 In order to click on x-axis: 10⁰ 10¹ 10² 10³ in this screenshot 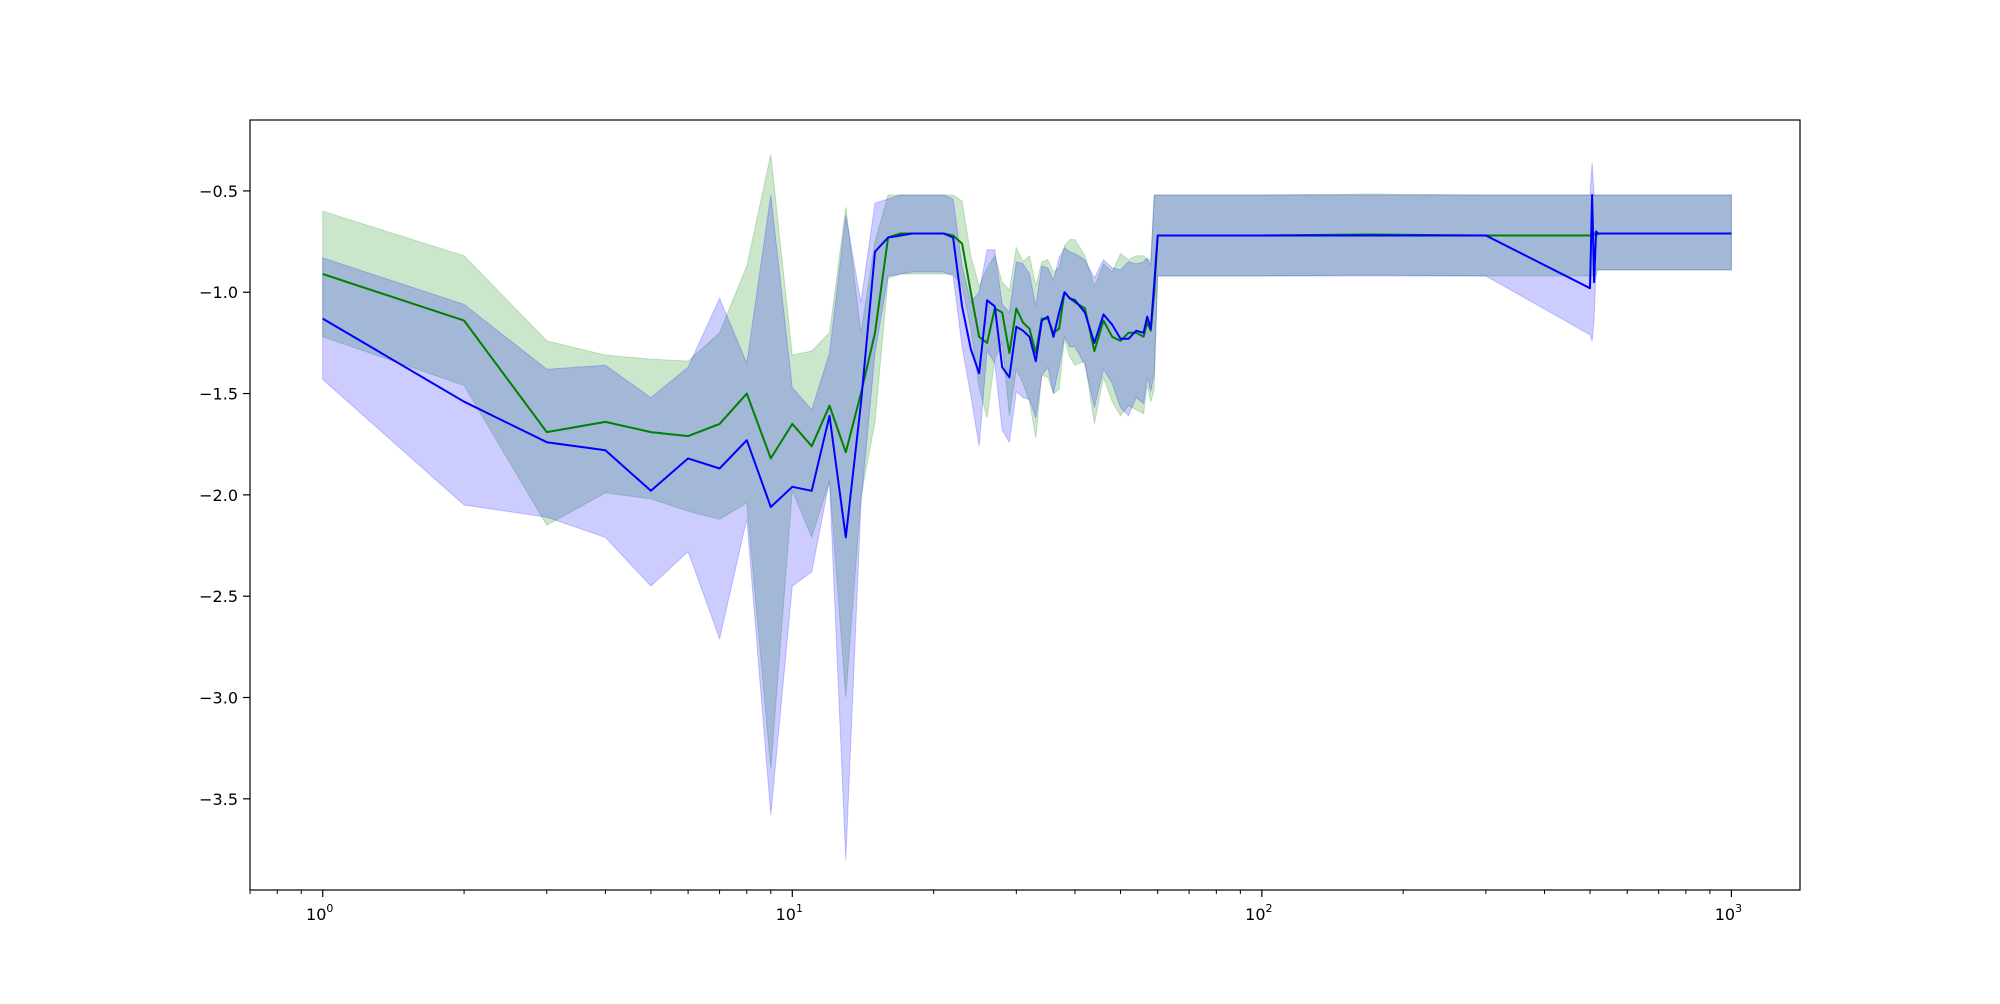, I will do `click(995, 907)`.